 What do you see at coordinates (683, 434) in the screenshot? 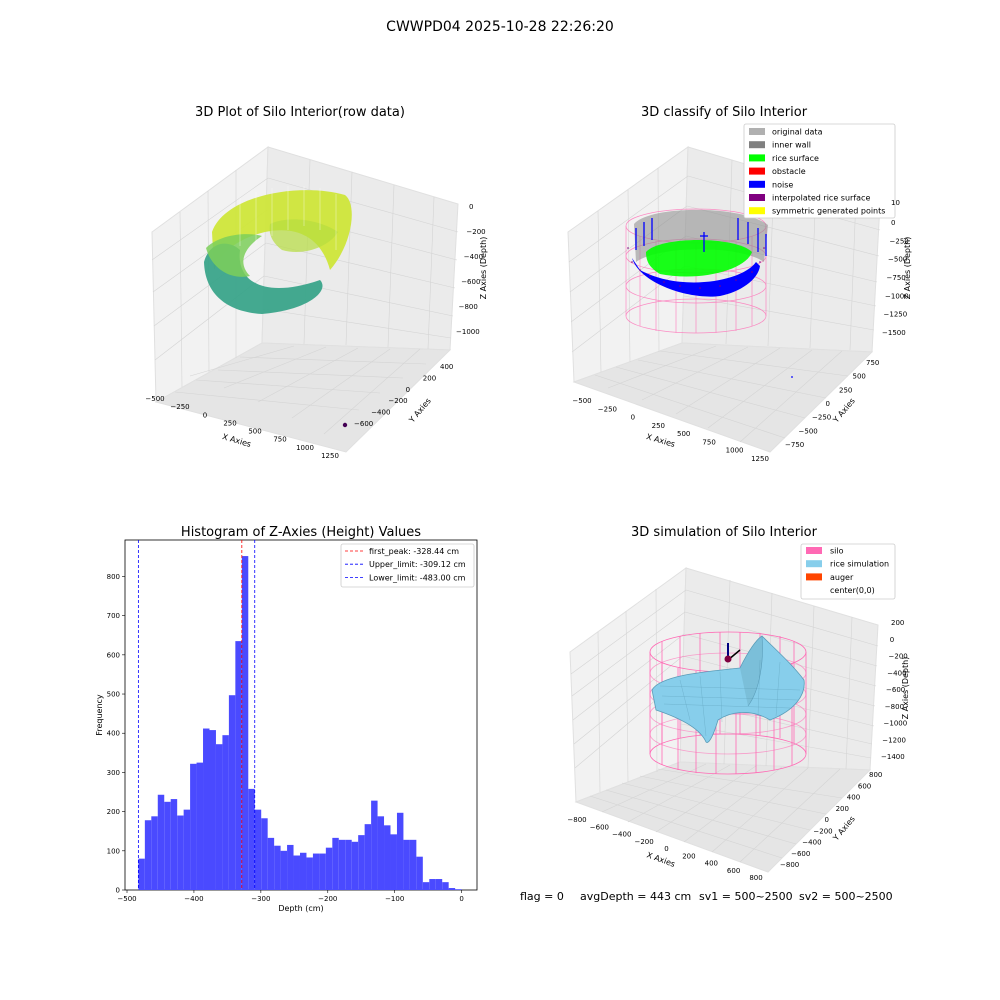
I see `classify-x-tick-4: 500` at bounding box center [683, 434].